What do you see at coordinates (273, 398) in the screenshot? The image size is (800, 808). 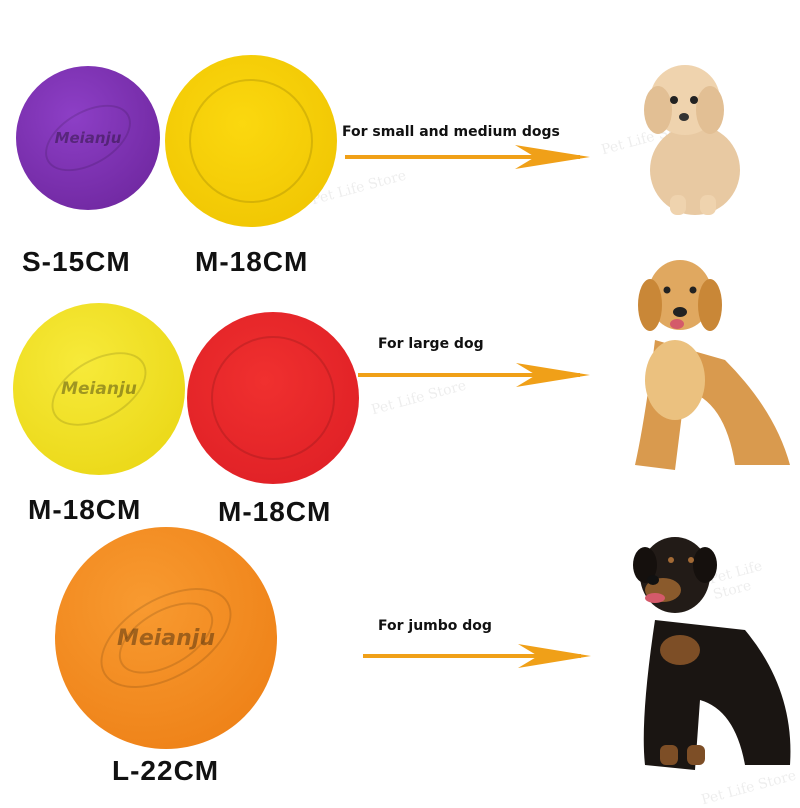 I see `red-frisbee-disc` at bounding box center [273, 398].